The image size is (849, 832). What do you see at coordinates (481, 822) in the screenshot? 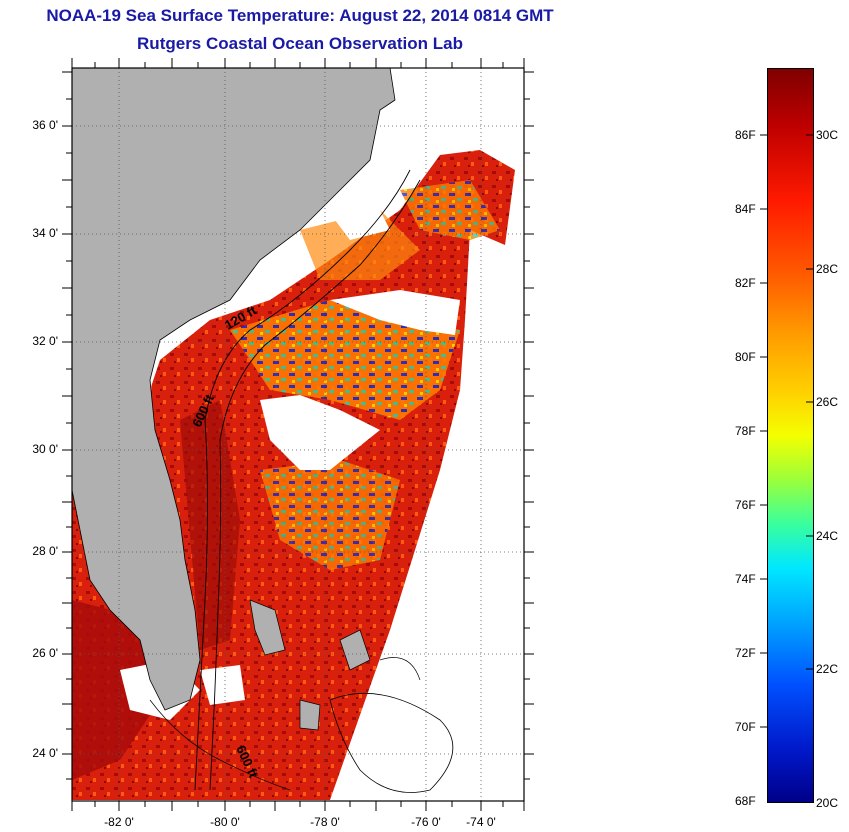
I see `lon-label: -74 0'` at bounding box center [481, 822].